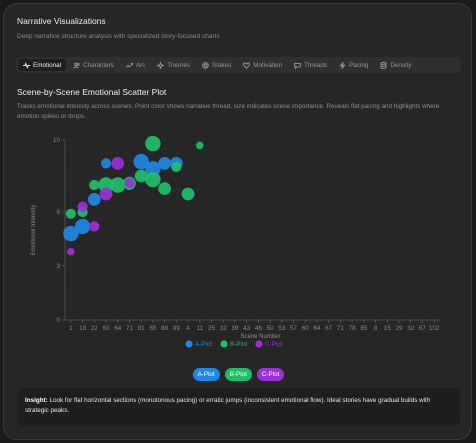 The image size is (476, 443). What do you see at coordinates (247, 65) in the screenshot?
I see `heart-icon` at bounding box center [247, 65].